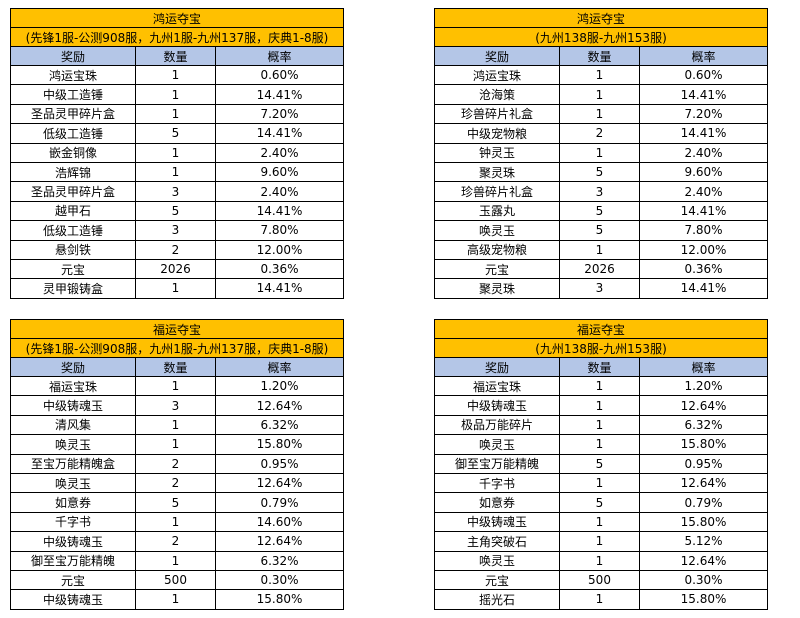 Image resolution: width=800 pixels, height=618 pixels. I want to click on probability: 0.36%, so click(279, 269).